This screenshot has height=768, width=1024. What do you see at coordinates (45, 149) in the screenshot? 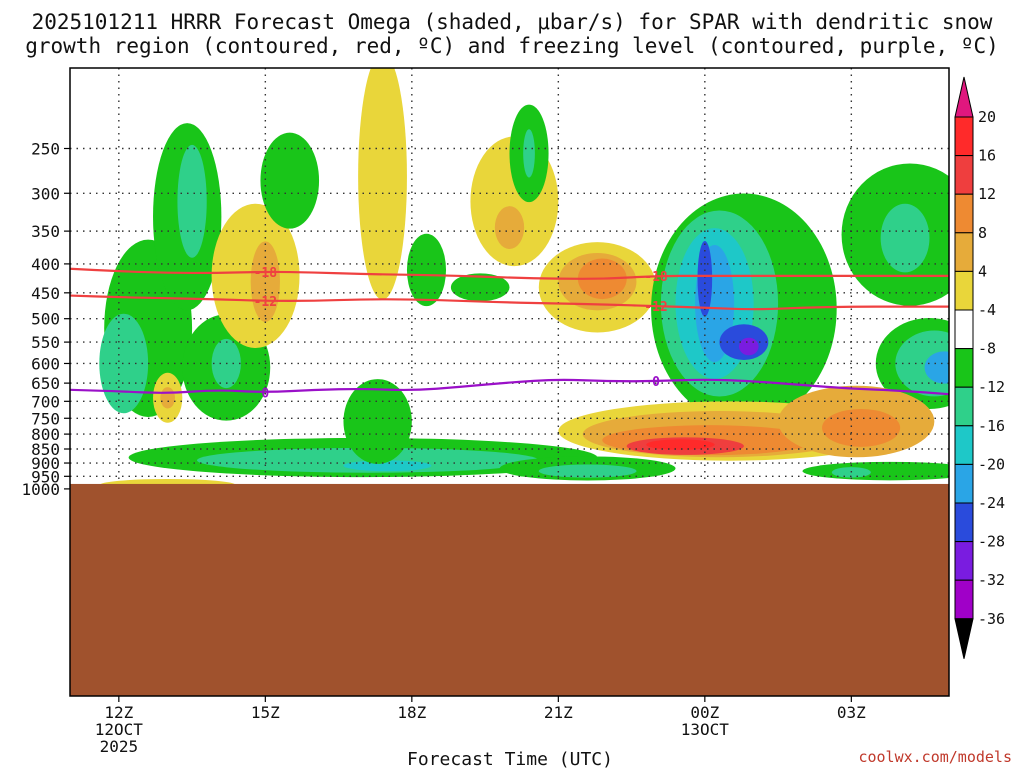
I see `y-tick-label-250: 250` at bounding box center [45, 149].